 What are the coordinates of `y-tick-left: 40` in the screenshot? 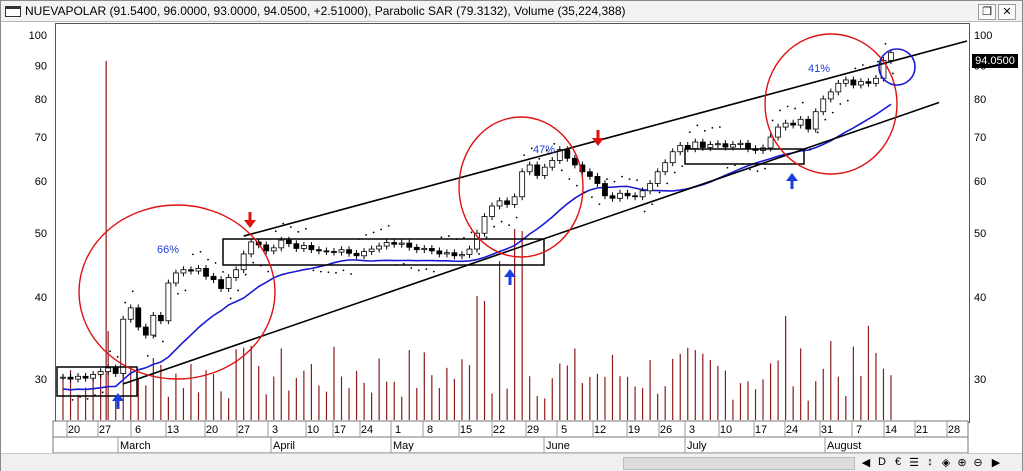 It's located at (41, 298).